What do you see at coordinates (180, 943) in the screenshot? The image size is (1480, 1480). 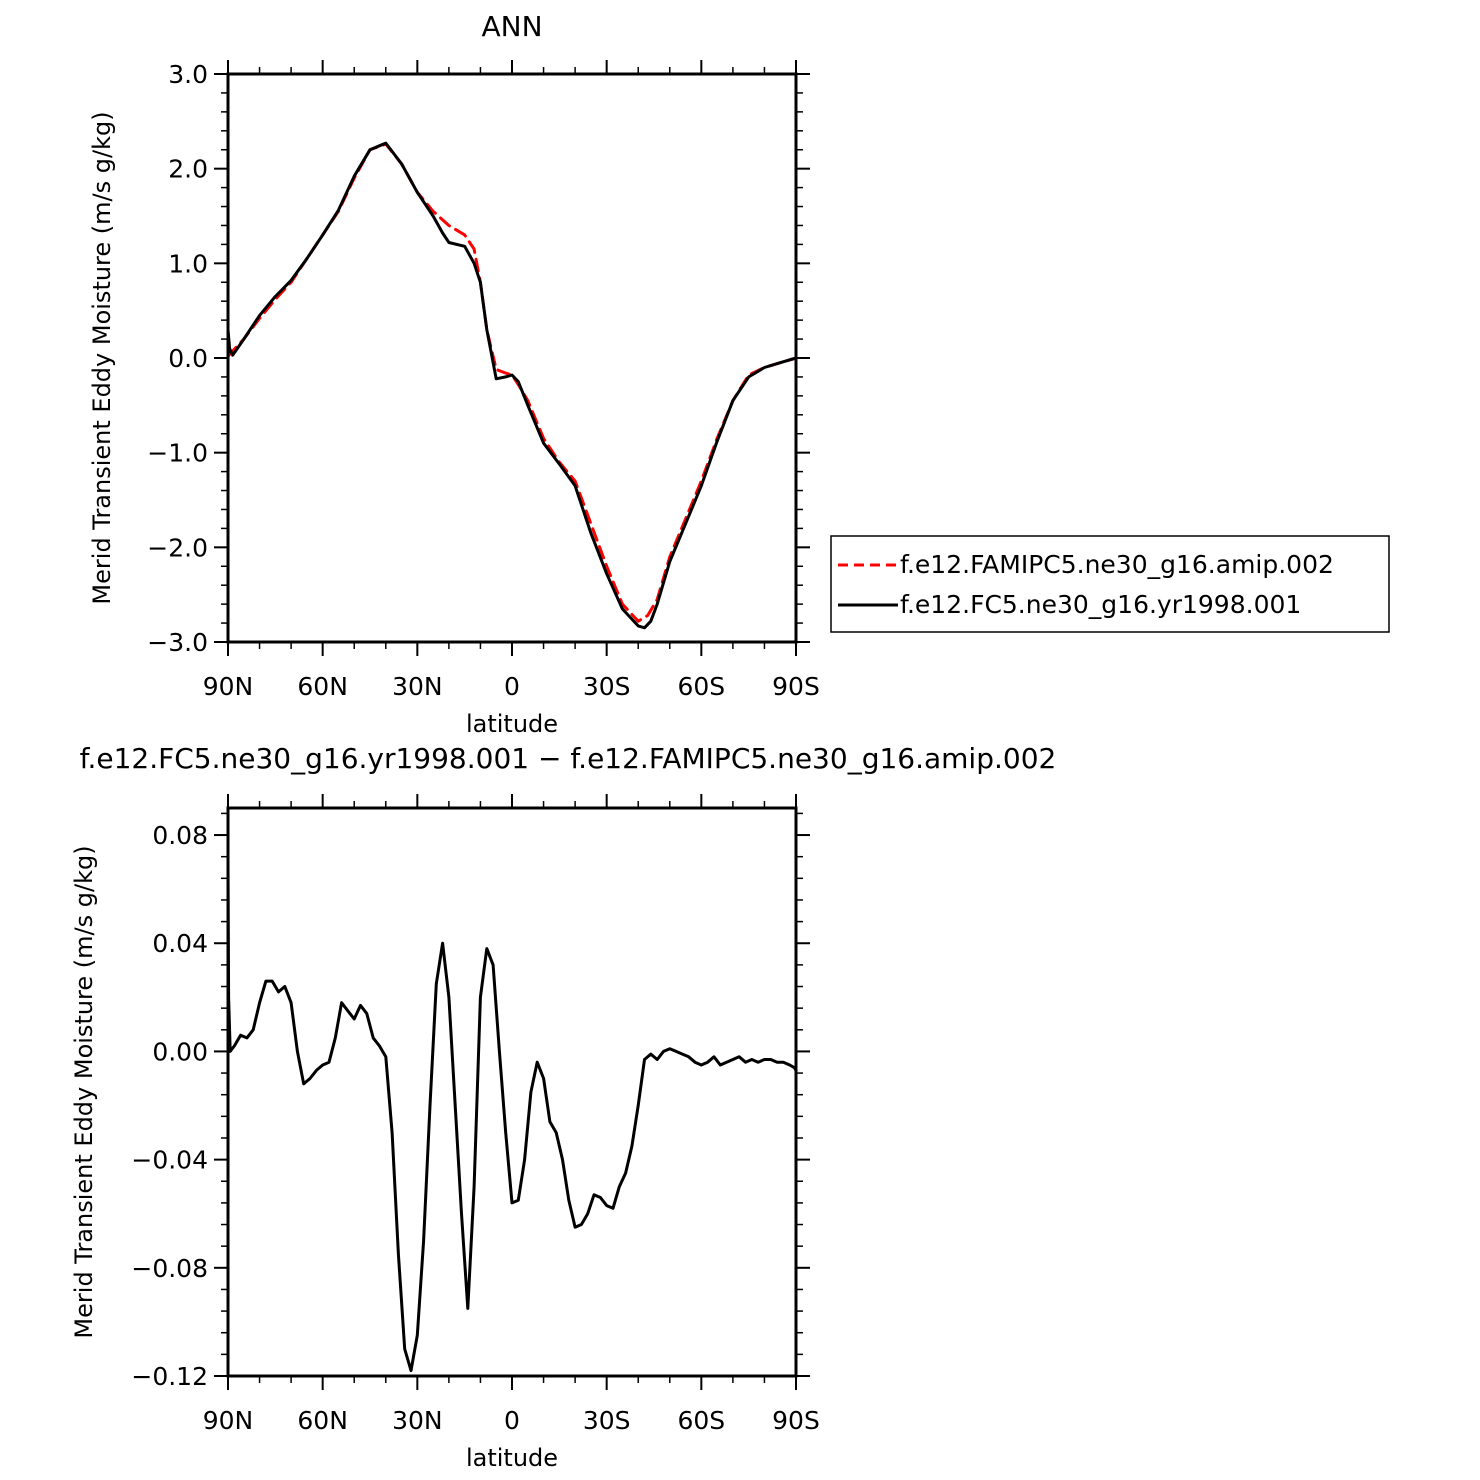 I see `bottom-y-tick-label: 0.04` at bounding box center [180, 943].